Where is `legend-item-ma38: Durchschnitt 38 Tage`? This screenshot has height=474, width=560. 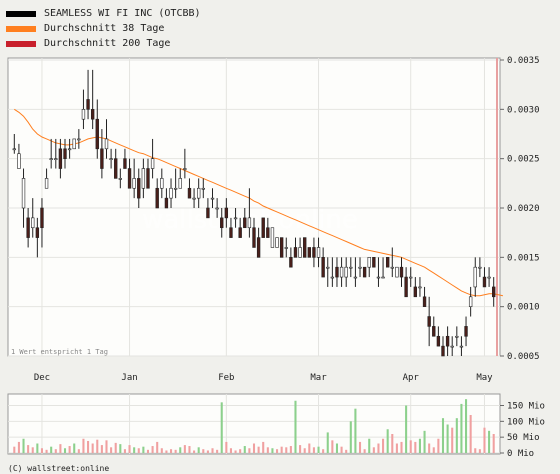 legend-item-ma38: Durchschnitt 38 Tage is located at coordinates (103, 28).